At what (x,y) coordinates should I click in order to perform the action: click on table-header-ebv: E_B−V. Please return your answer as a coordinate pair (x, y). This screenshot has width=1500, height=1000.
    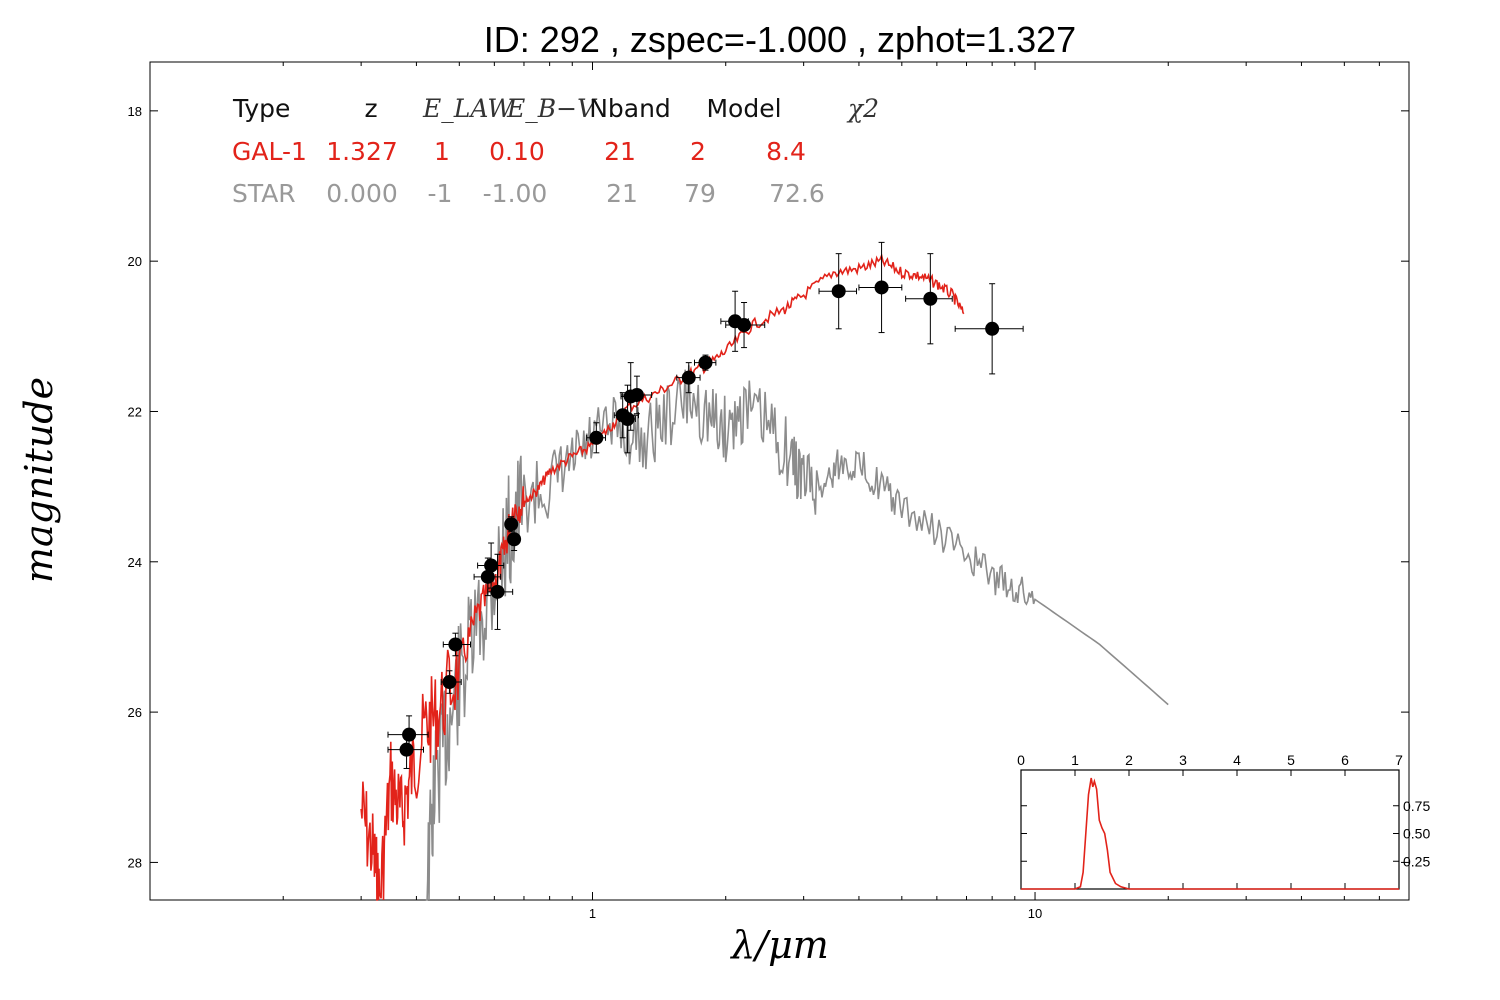
    Looking at the image, I should click on (552, 108).